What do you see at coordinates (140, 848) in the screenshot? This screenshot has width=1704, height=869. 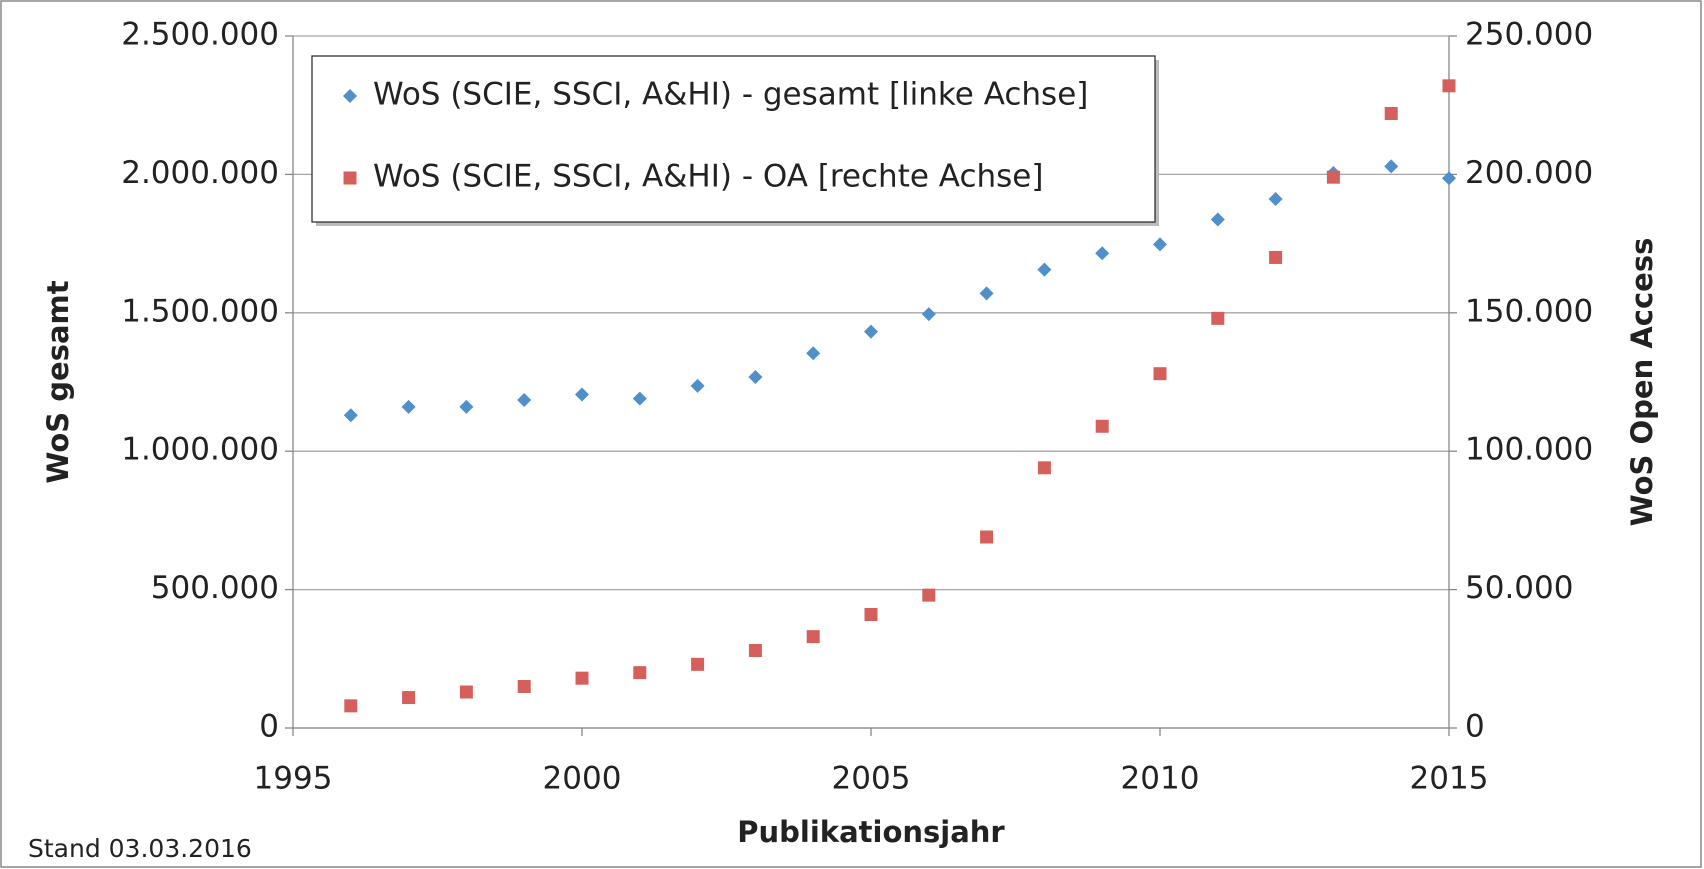 I see `annotation: Stand 03.03.2016` at bounding box center [140, 848].